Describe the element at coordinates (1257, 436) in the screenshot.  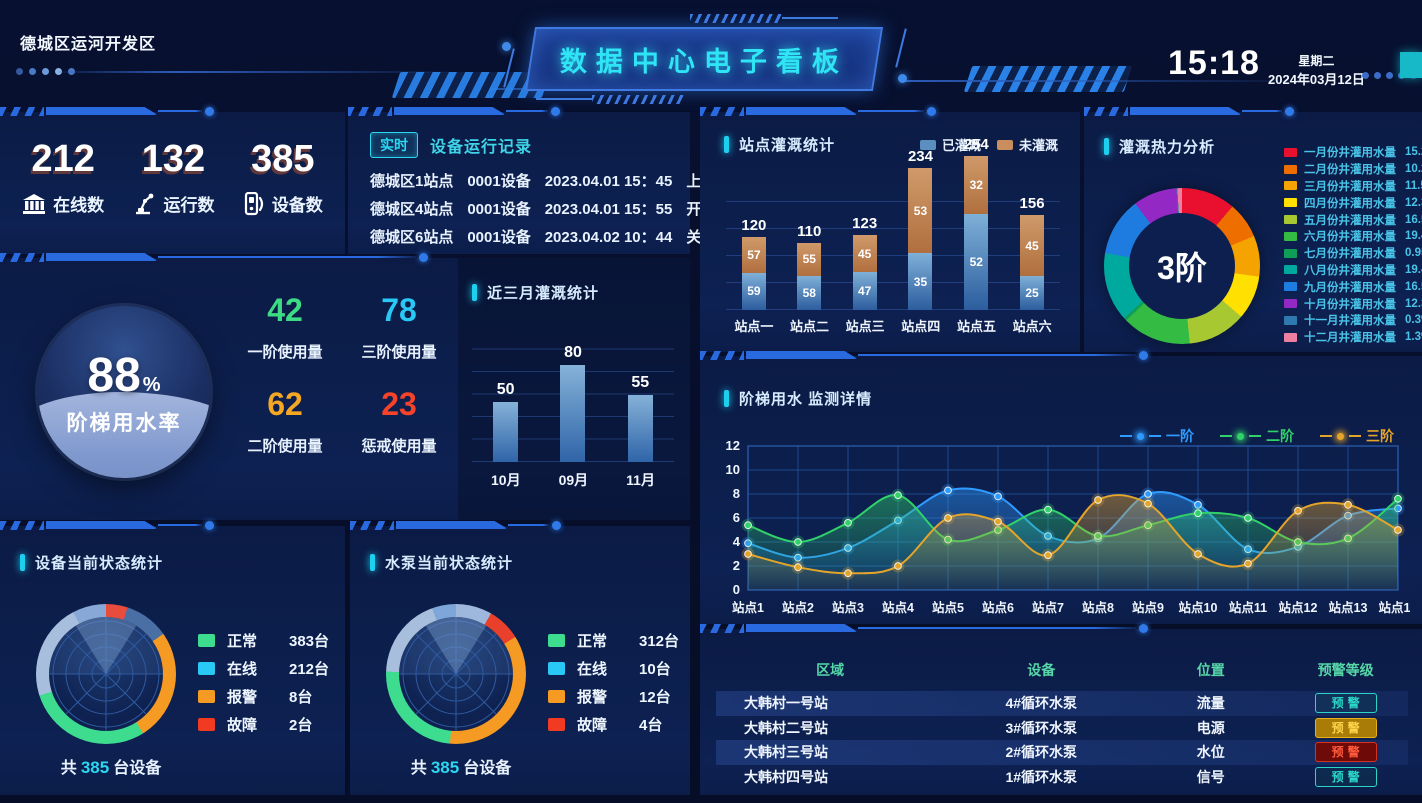
I see `line-legend-item-二阶: 二阶` at that location.